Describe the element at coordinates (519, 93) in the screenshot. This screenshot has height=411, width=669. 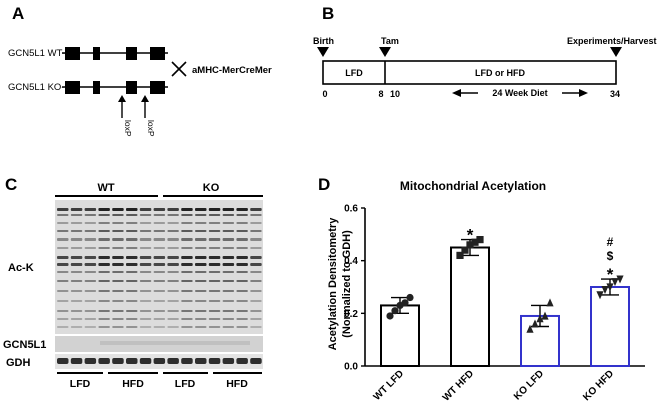
I see `diet-duration-label: 24 Week Diet` at that location.